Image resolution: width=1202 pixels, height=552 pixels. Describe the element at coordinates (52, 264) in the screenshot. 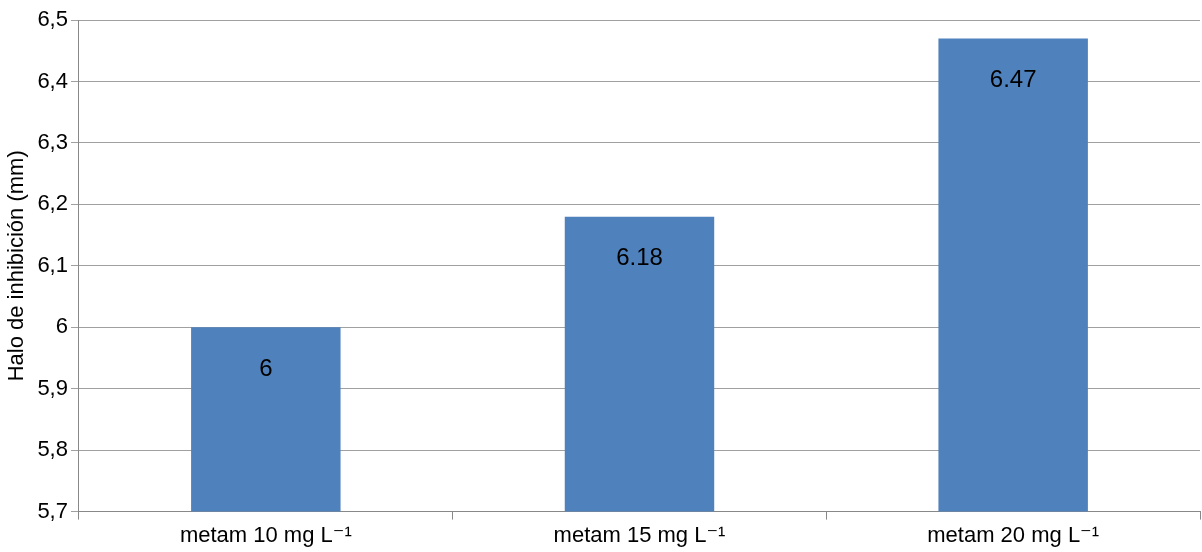

I see `y-tick-label: 6,1` at that location.